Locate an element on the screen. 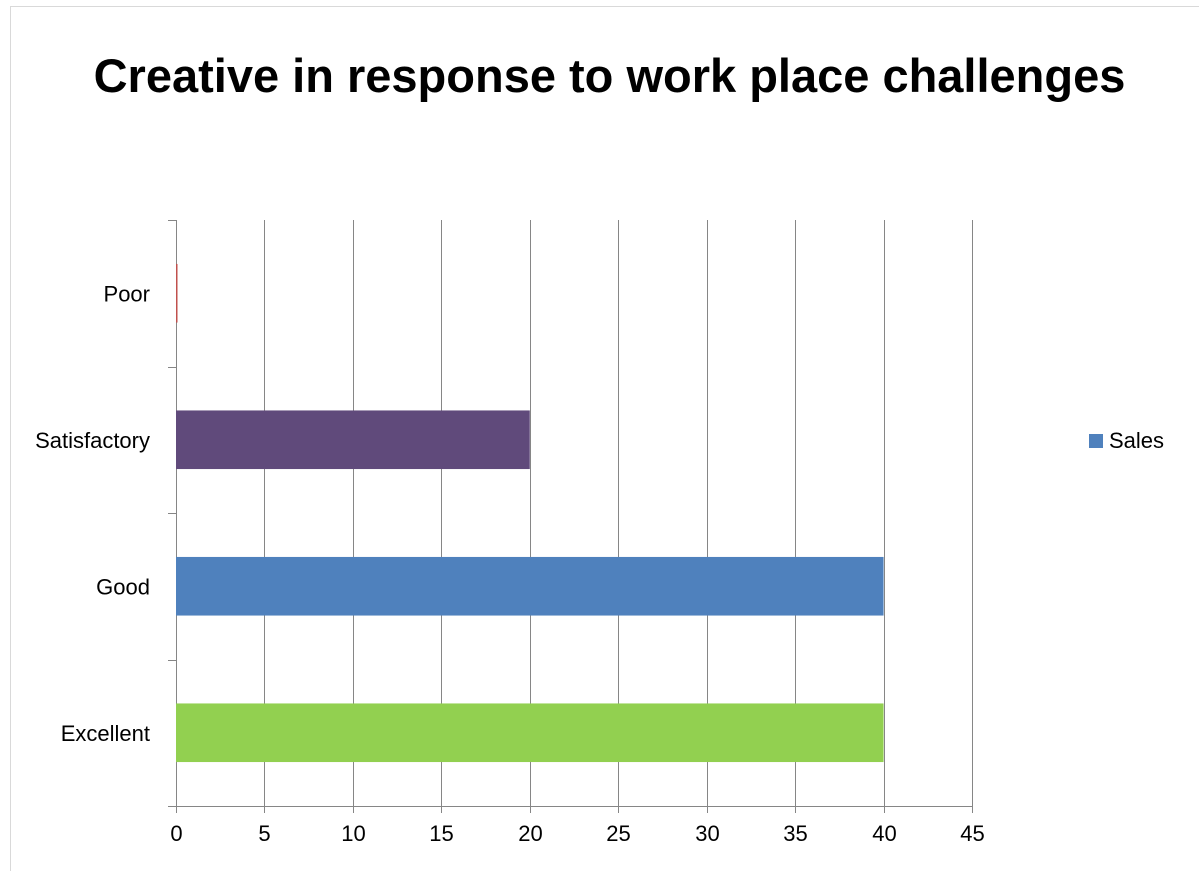  x-tick-label-40: 40 is located at coordinates (884, 833).